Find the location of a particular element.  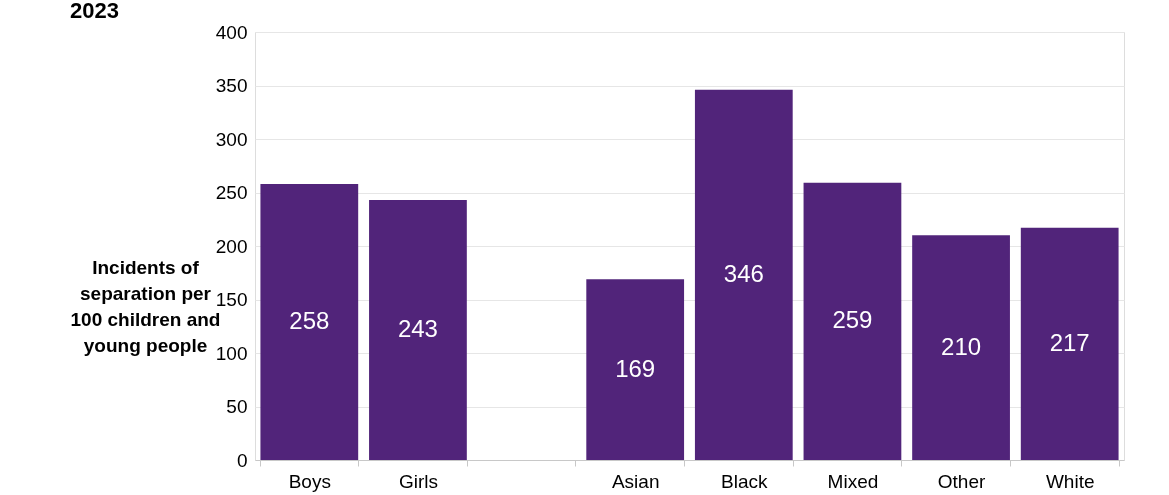

data-label: 210 is located at coordinates (961, 346).